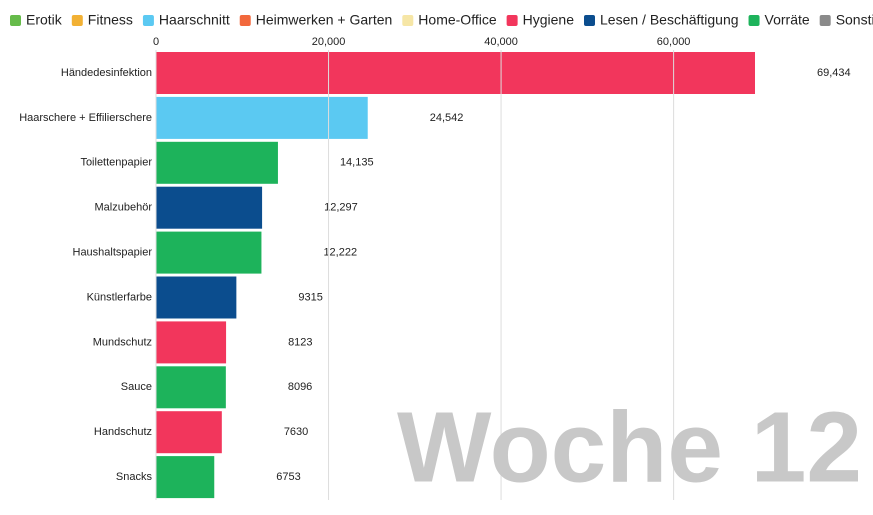  I want to click on legend-label: Home-Office, so click(457, 20).